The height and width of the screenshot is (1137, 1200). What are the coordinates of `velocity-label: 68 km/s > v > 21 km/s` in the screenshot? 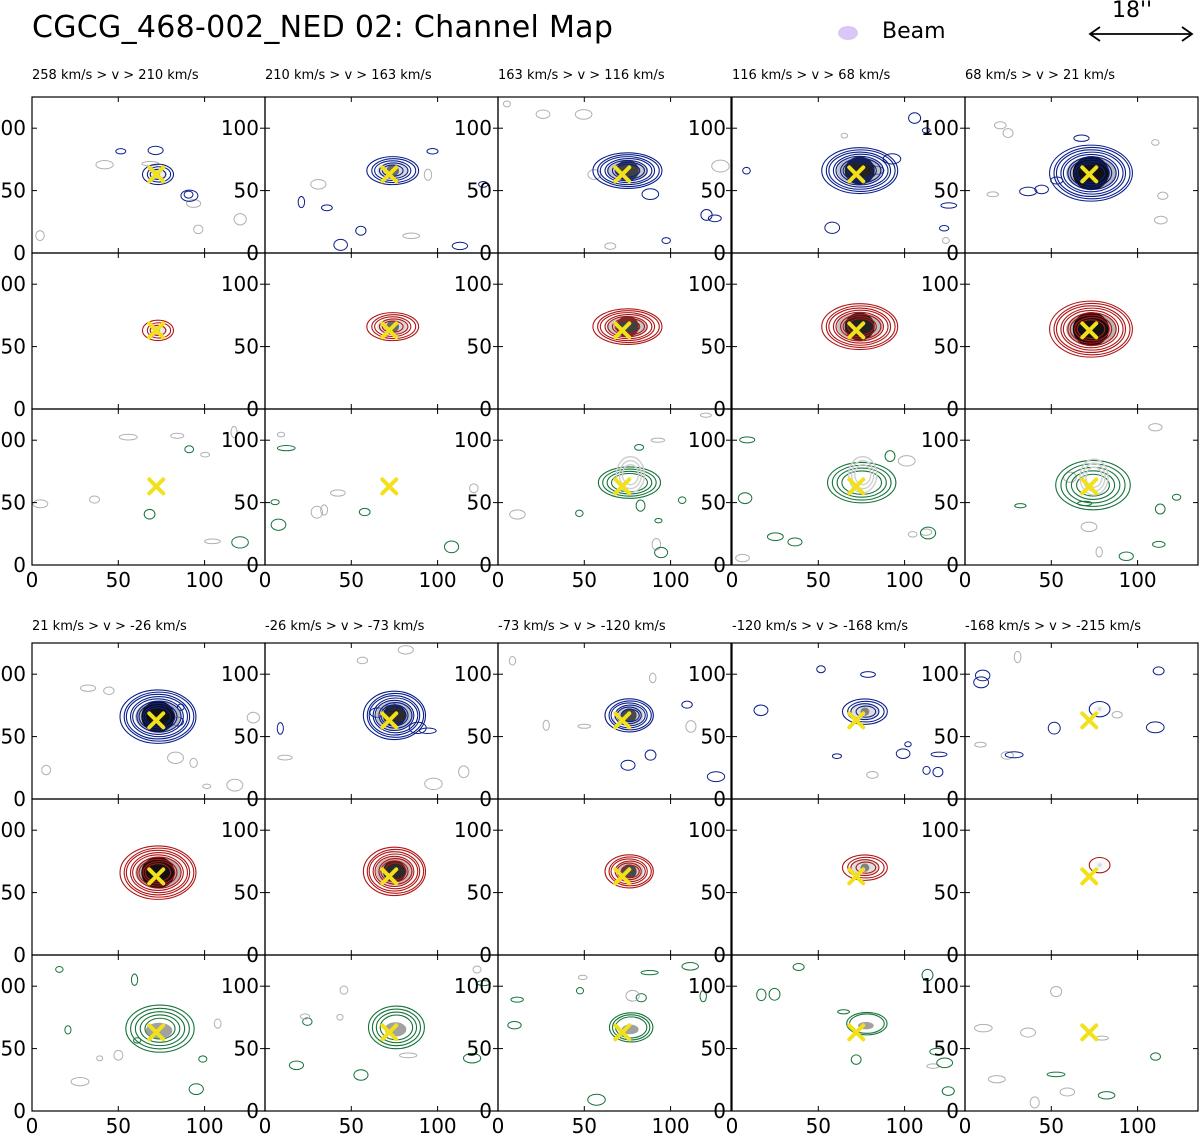 It's located at (1040, 75).